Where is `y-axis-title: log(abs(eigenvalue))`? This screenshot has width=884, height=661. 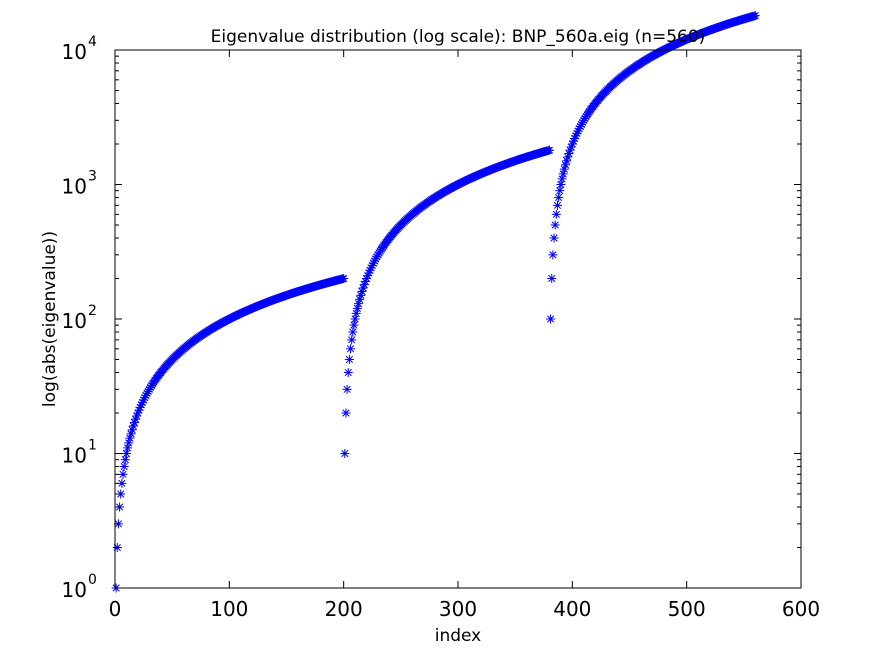 y-axis-title: log(abs(eigenvalue)) is located at coordinates (50, 319).